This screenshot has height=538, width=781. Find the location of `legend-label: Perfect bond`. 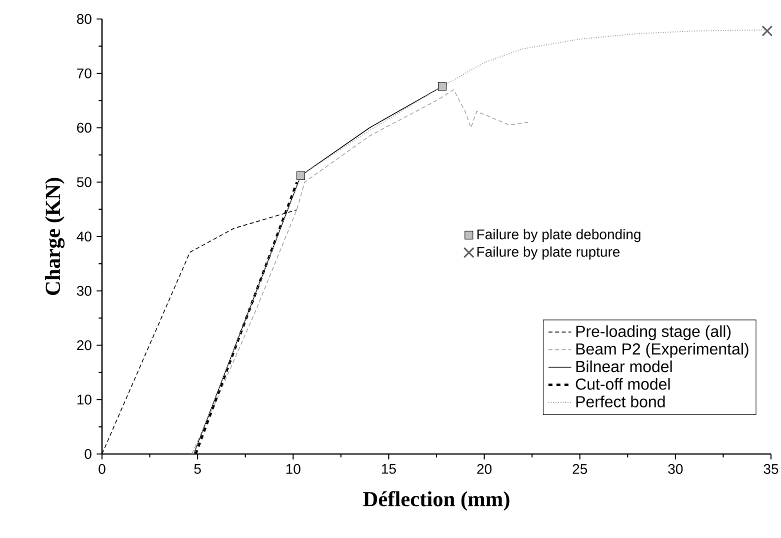

legend-label: Perfect bond is located at coordinates (620, 402).